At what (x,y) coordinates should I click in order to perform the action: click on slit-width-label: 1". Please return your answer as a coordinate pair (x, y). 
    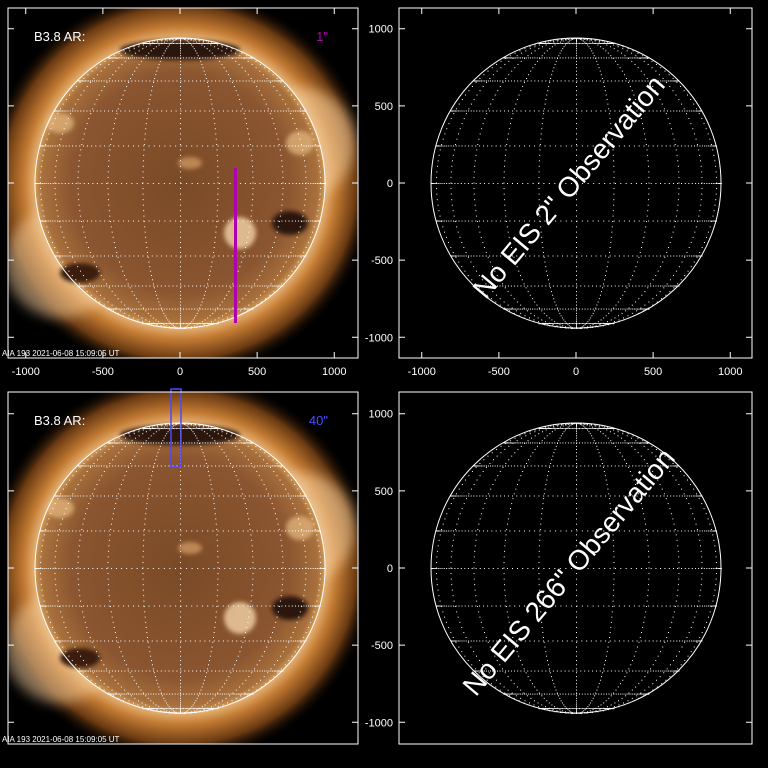
    Looking at the image, I should click on (322, 36).